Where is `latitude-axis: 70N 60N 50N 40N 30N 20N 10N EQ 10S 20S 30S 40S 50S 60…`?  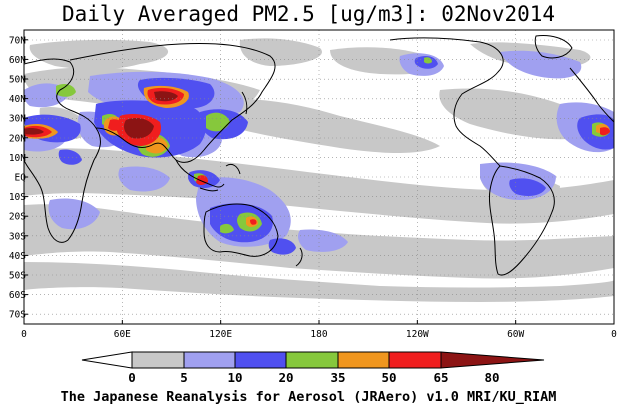 latitude-axis: 70N 60N 50N 40N 30N 20N 10N EQ 10S 20S 30S 40S 50S 60… is located at coordinates (18, 178).